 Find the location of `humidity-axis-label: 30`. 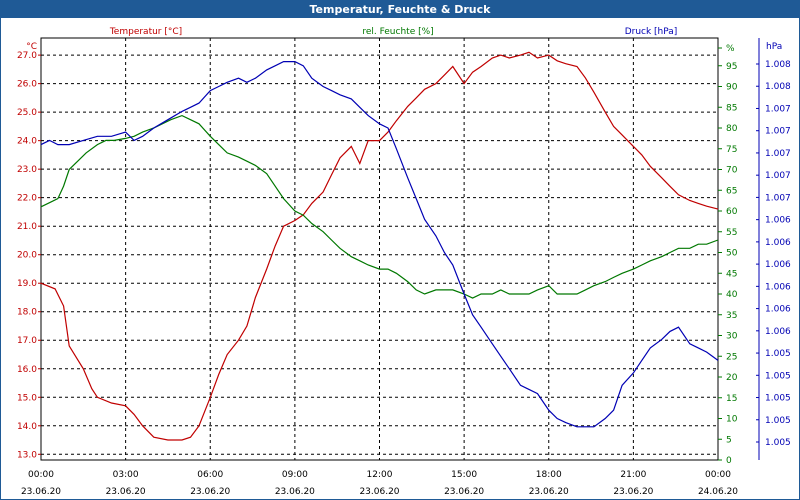

humidity-axis-label: 30 is located at coordinates (732, 337).